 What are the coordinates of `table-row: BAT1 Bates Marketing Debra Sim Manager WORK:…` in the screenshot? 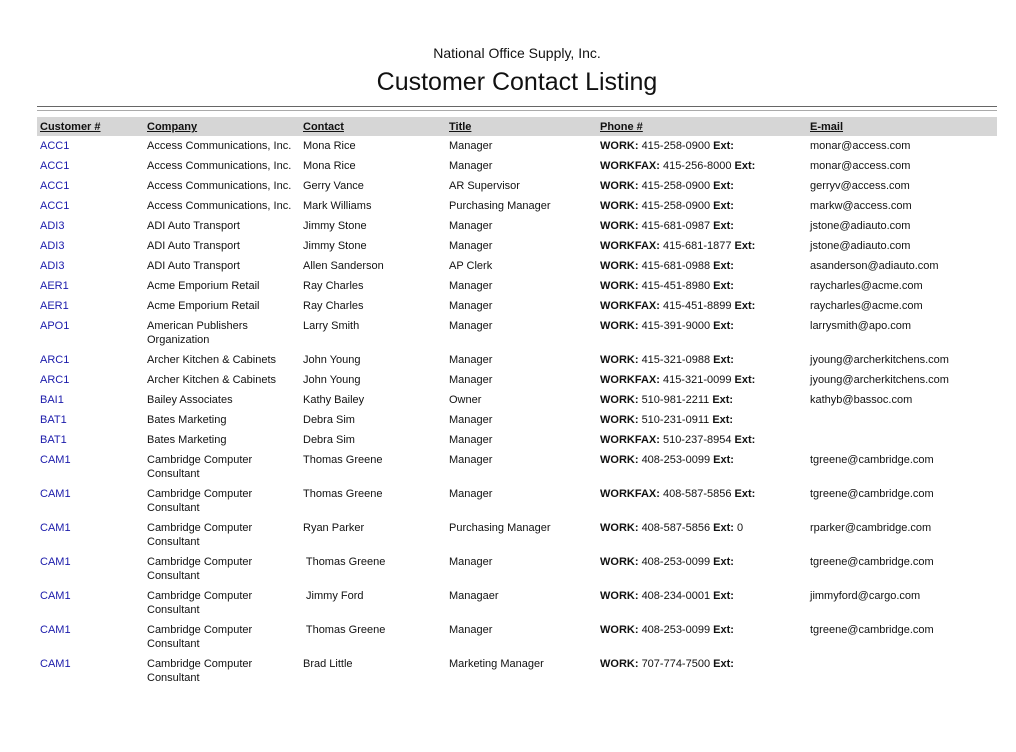 It's located at (517, 420).